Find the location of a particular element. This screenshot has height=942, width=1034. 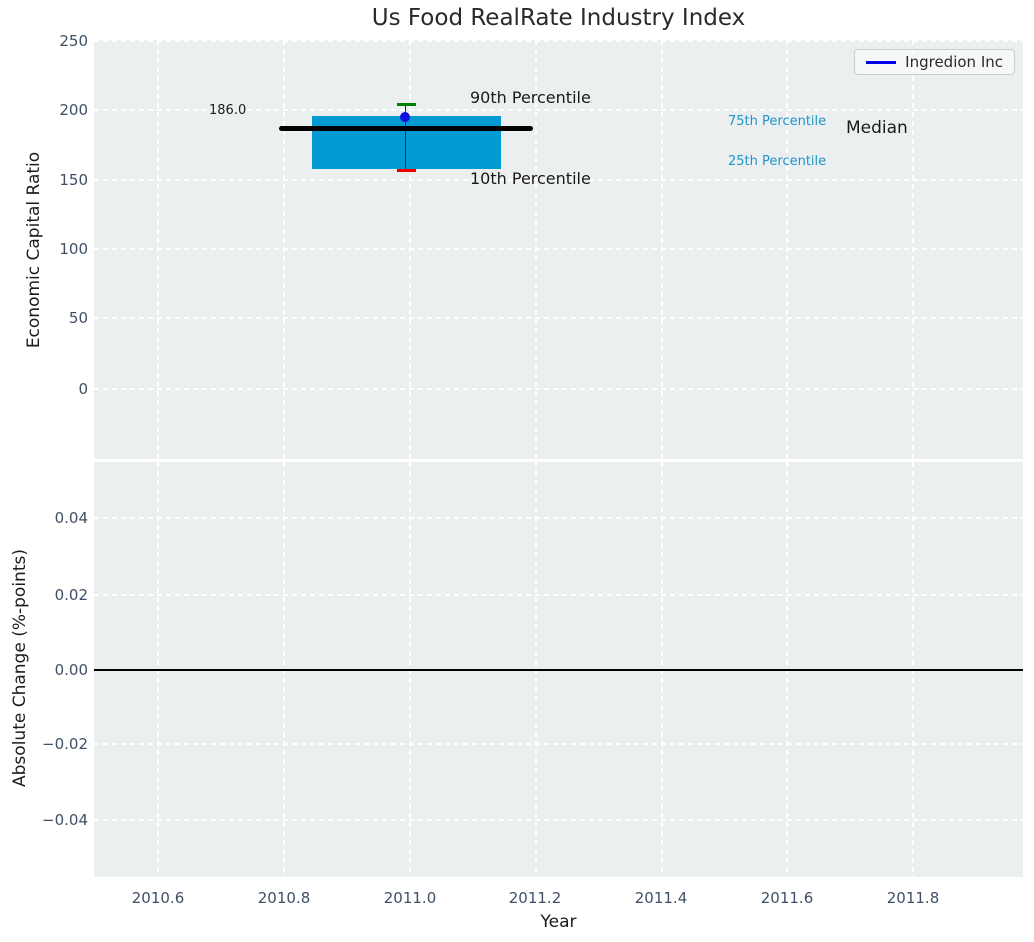

zero-line is located at coordinates (558, 670).